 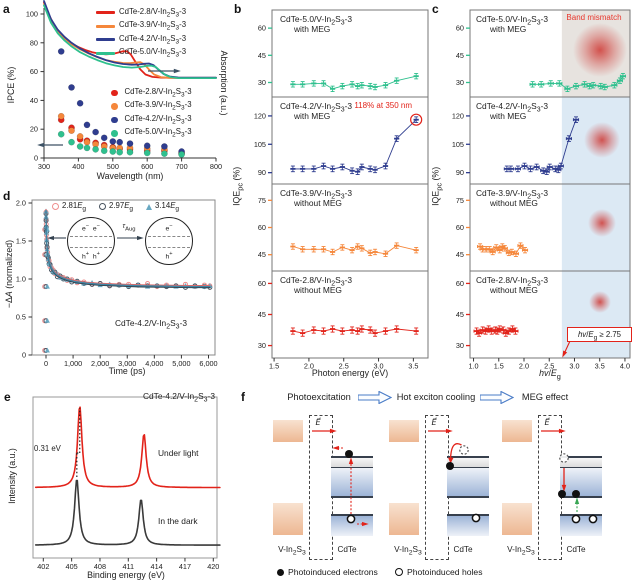 What do you see at coordinates (116, 207) in the screenshot?
I see `legend-item: 2.97Eg` at bounding box center [116, 207].